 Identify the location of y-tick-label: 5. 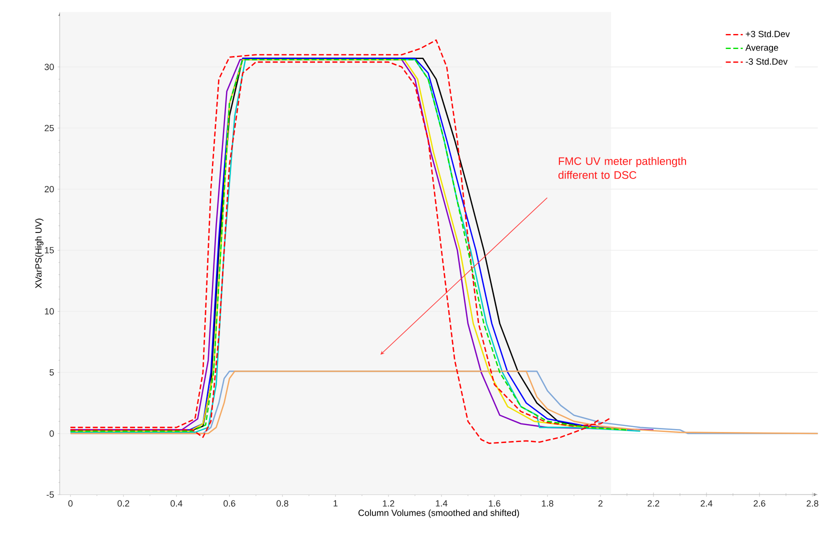
(52, 373).